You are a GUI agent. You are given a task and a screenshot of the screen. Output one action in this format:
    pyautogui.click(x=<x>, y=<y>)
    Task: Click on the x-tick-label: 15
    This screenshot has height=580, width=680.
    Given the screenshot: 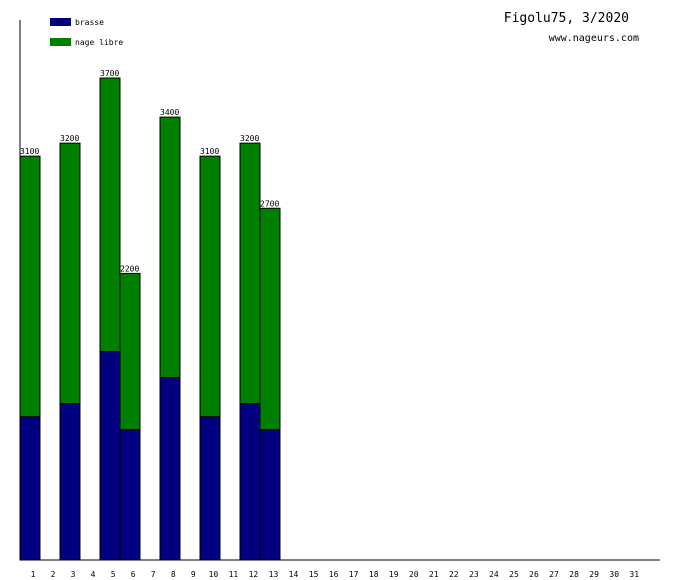 What is the action you would take?
    pyautogui.click(x=314, y=574)
    